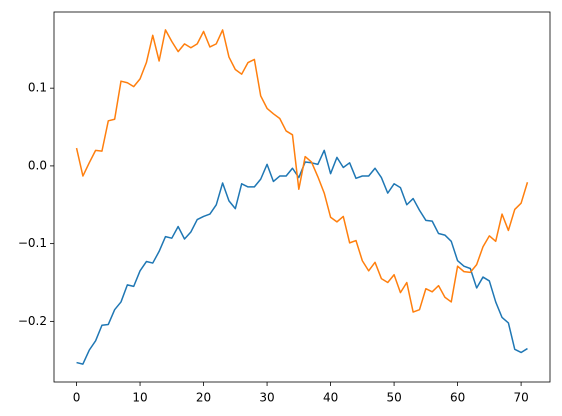 The width and height of the screenshot is (562, 416). Describe the element at coordinates (266, 398) in the screenshot. I see `x-tick-label: 30` at that location.